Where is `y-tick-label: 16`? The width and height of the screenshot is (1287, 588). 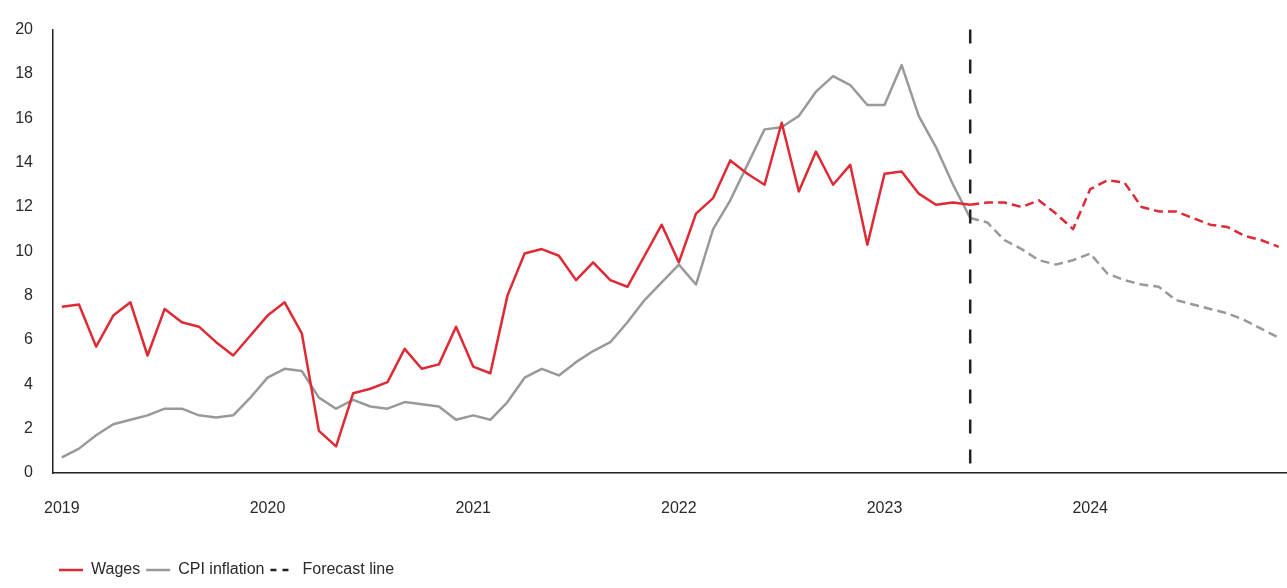 y-tick-label: 16 is located at coordinates (24, 117).